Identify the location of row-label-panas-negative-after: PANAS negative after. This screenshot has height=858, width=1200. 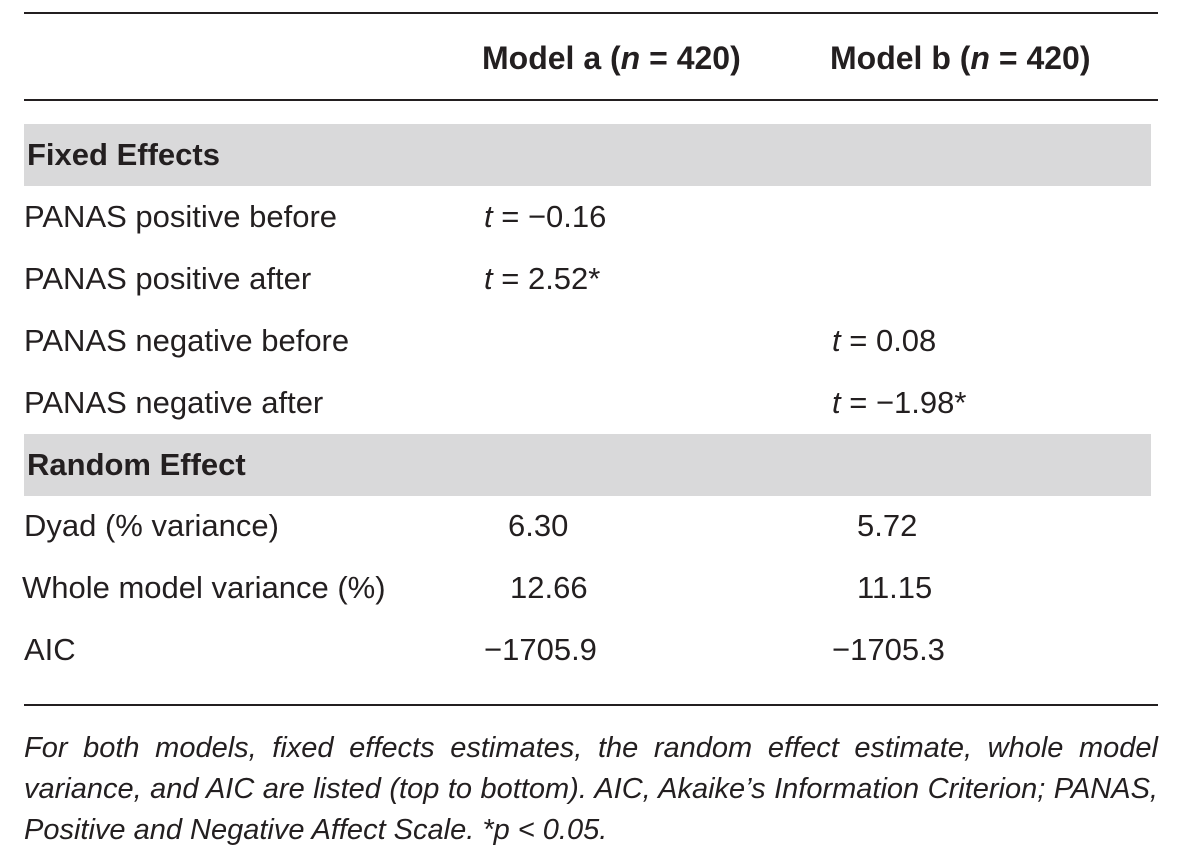
(174, 402).